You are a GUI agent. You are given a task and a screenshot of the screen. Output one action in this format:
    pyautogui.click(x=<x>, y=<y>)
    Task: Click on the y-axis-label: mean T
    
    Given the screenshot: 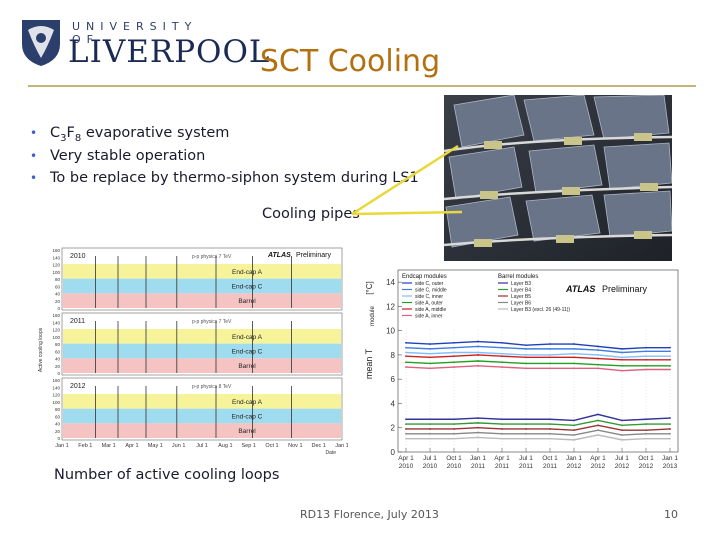 What is the action you would take?
    pyautogui.click(x=369, y=363)
    